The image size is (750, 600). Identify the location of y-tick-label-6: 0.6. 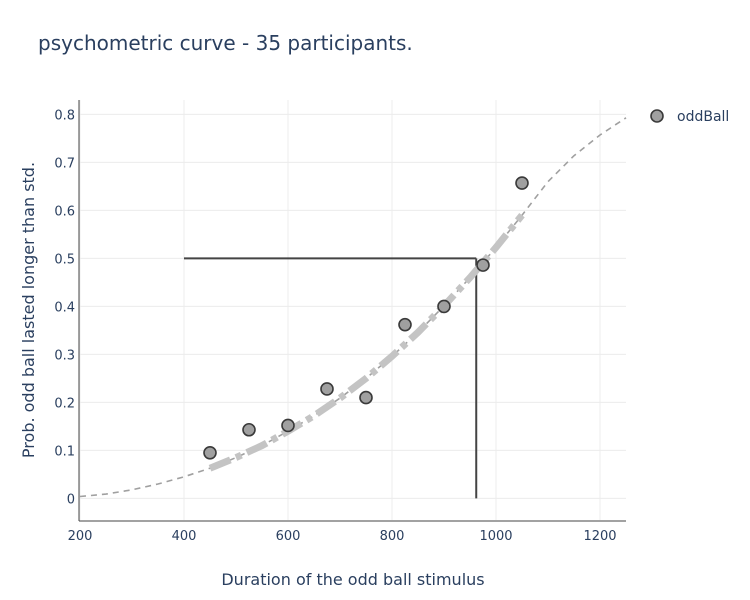
(64, 211).